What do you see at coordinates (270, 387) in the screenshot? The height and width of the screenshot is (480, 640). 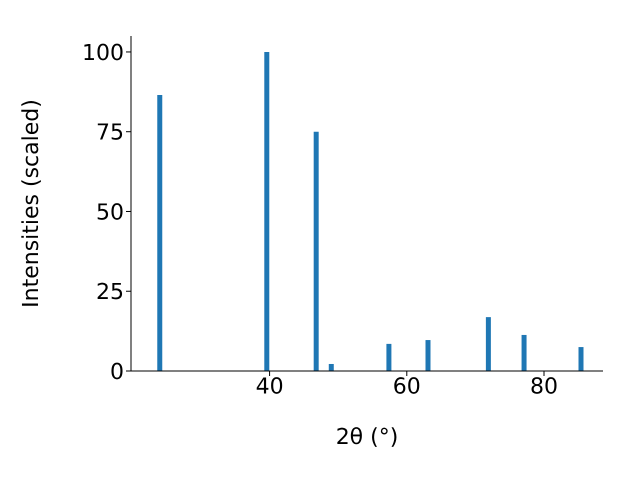 I see `x-tick-label: 40` at bounding box center [270, 387].